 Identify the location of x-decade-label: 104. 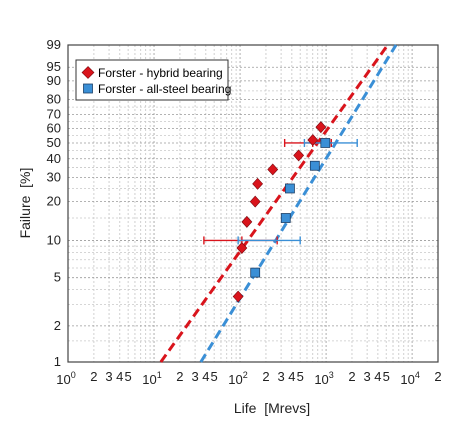
(409, 378).